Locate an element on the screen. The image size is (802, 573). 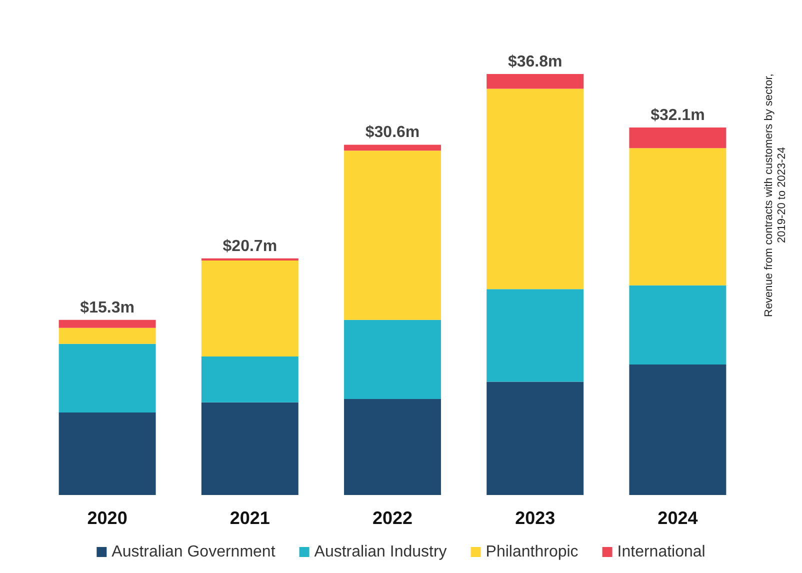
x-tick-label: 2024 is located at coordinates (678, 518).